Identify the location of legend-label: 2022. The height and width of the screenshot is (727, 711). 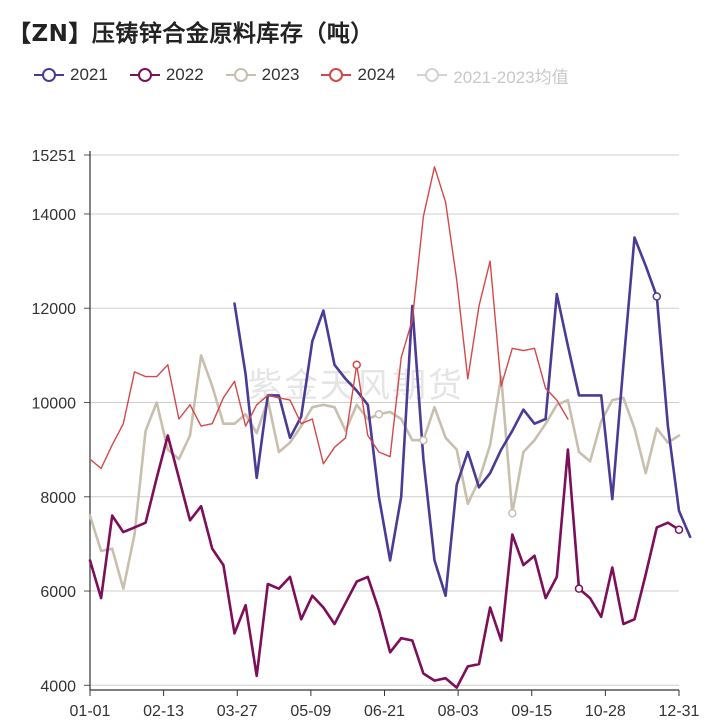
(184, 74).